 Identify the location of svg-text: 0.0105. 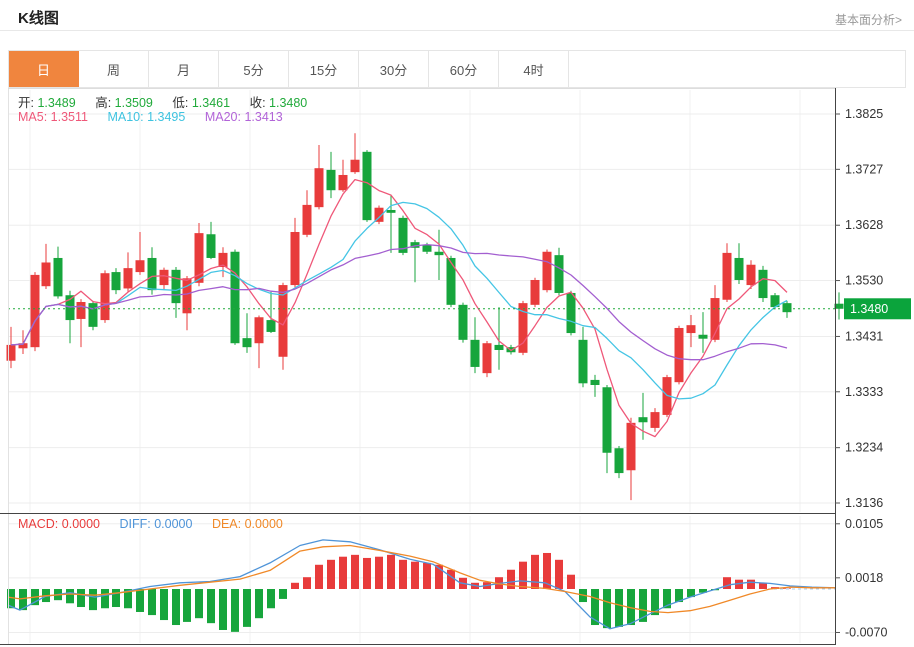
(864, 524).